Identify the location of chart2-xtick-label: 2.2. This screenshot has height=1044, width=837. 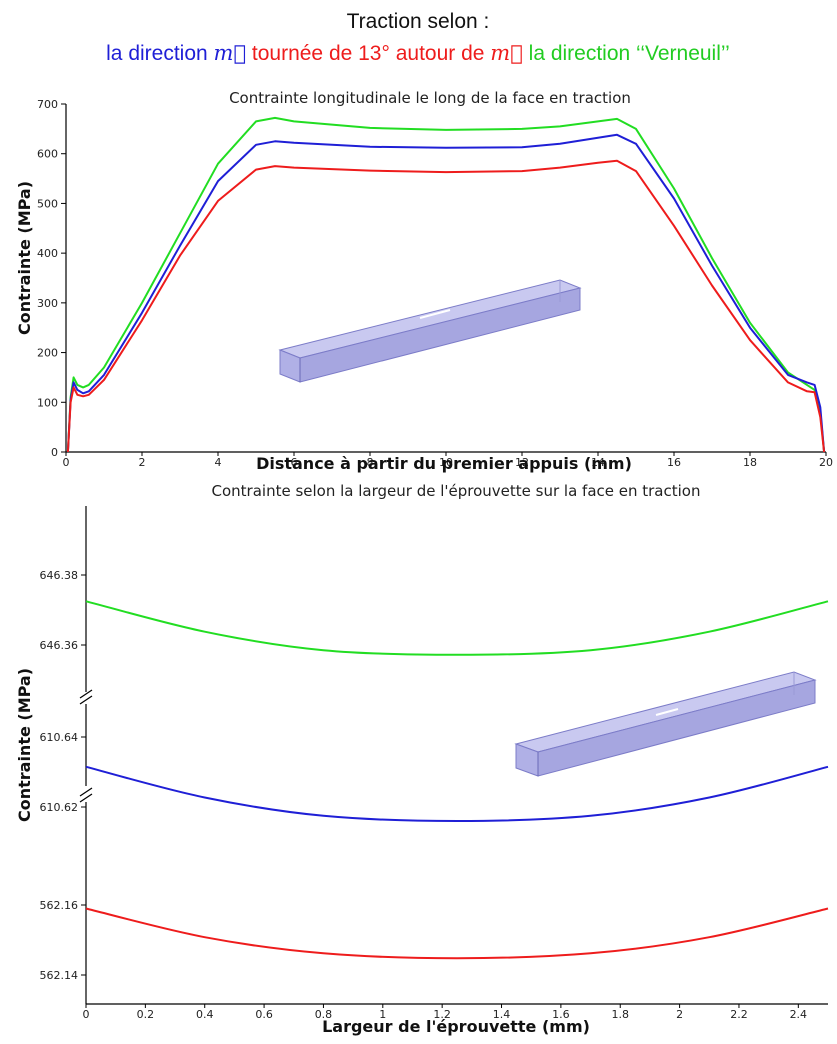
(739, 1014).